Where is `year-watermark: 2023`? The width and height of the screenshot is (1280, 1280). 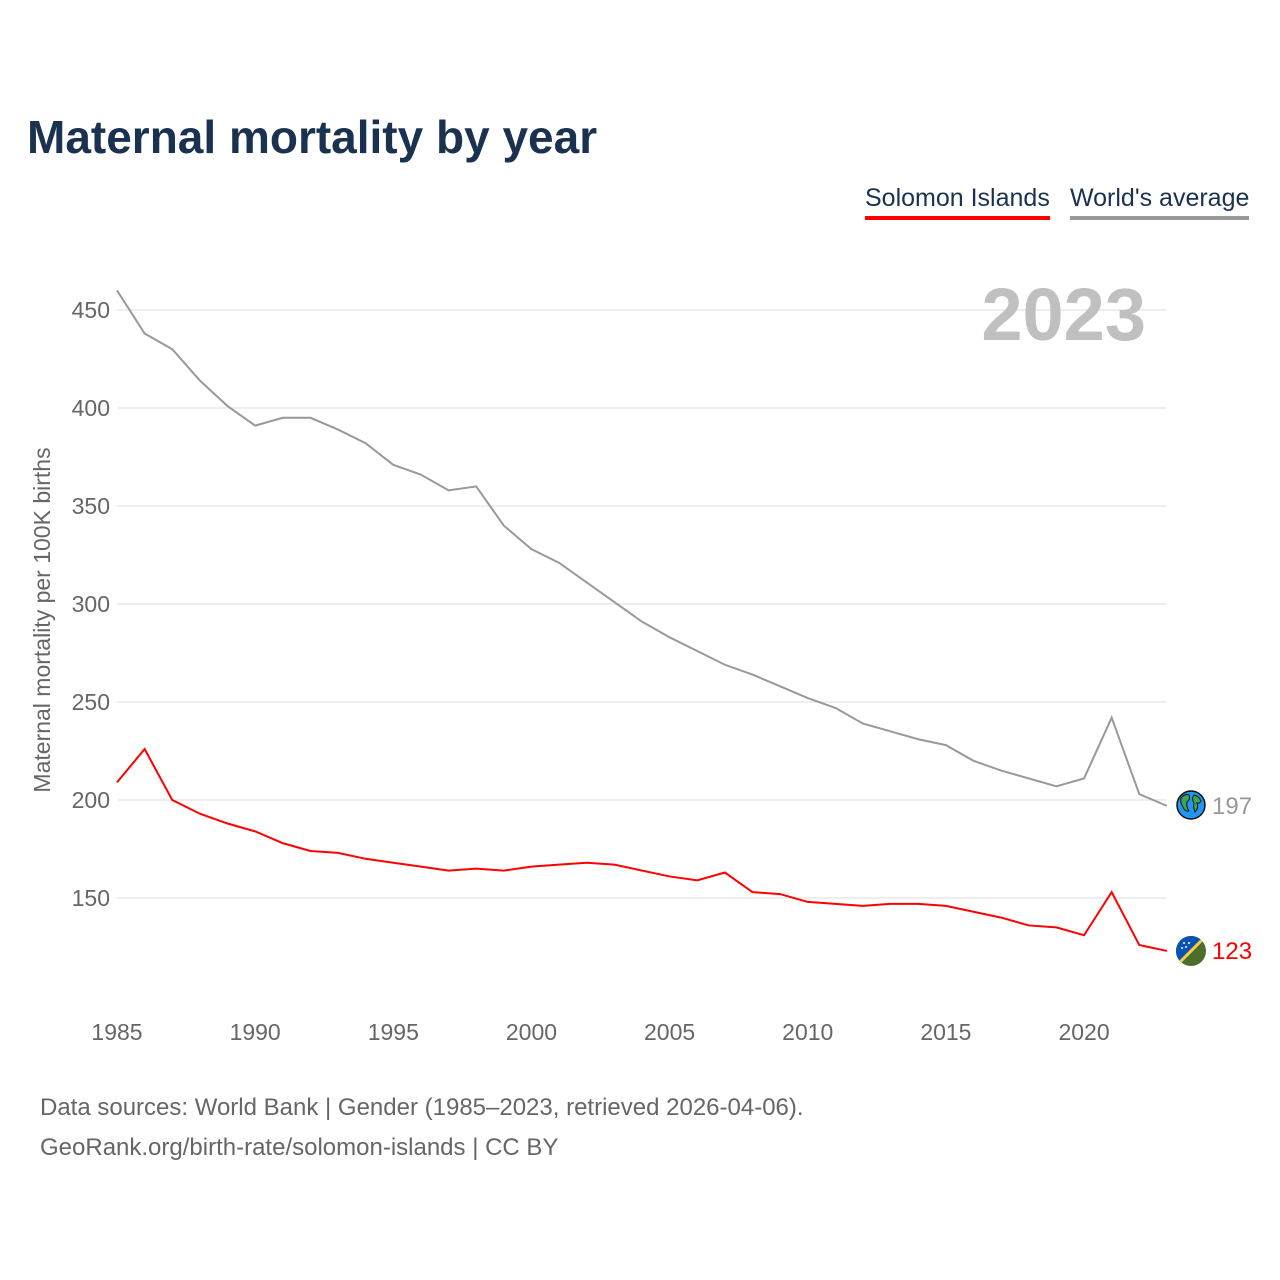
year-watermark: 2023 is located at coordinates (1063, 314).